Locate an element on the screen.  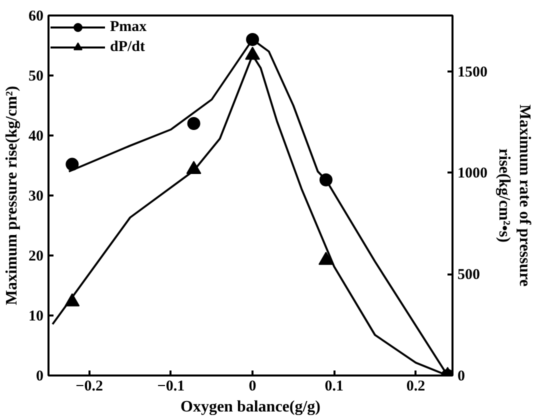
legend-label: dP/dt is located at coordinates (128, 47).